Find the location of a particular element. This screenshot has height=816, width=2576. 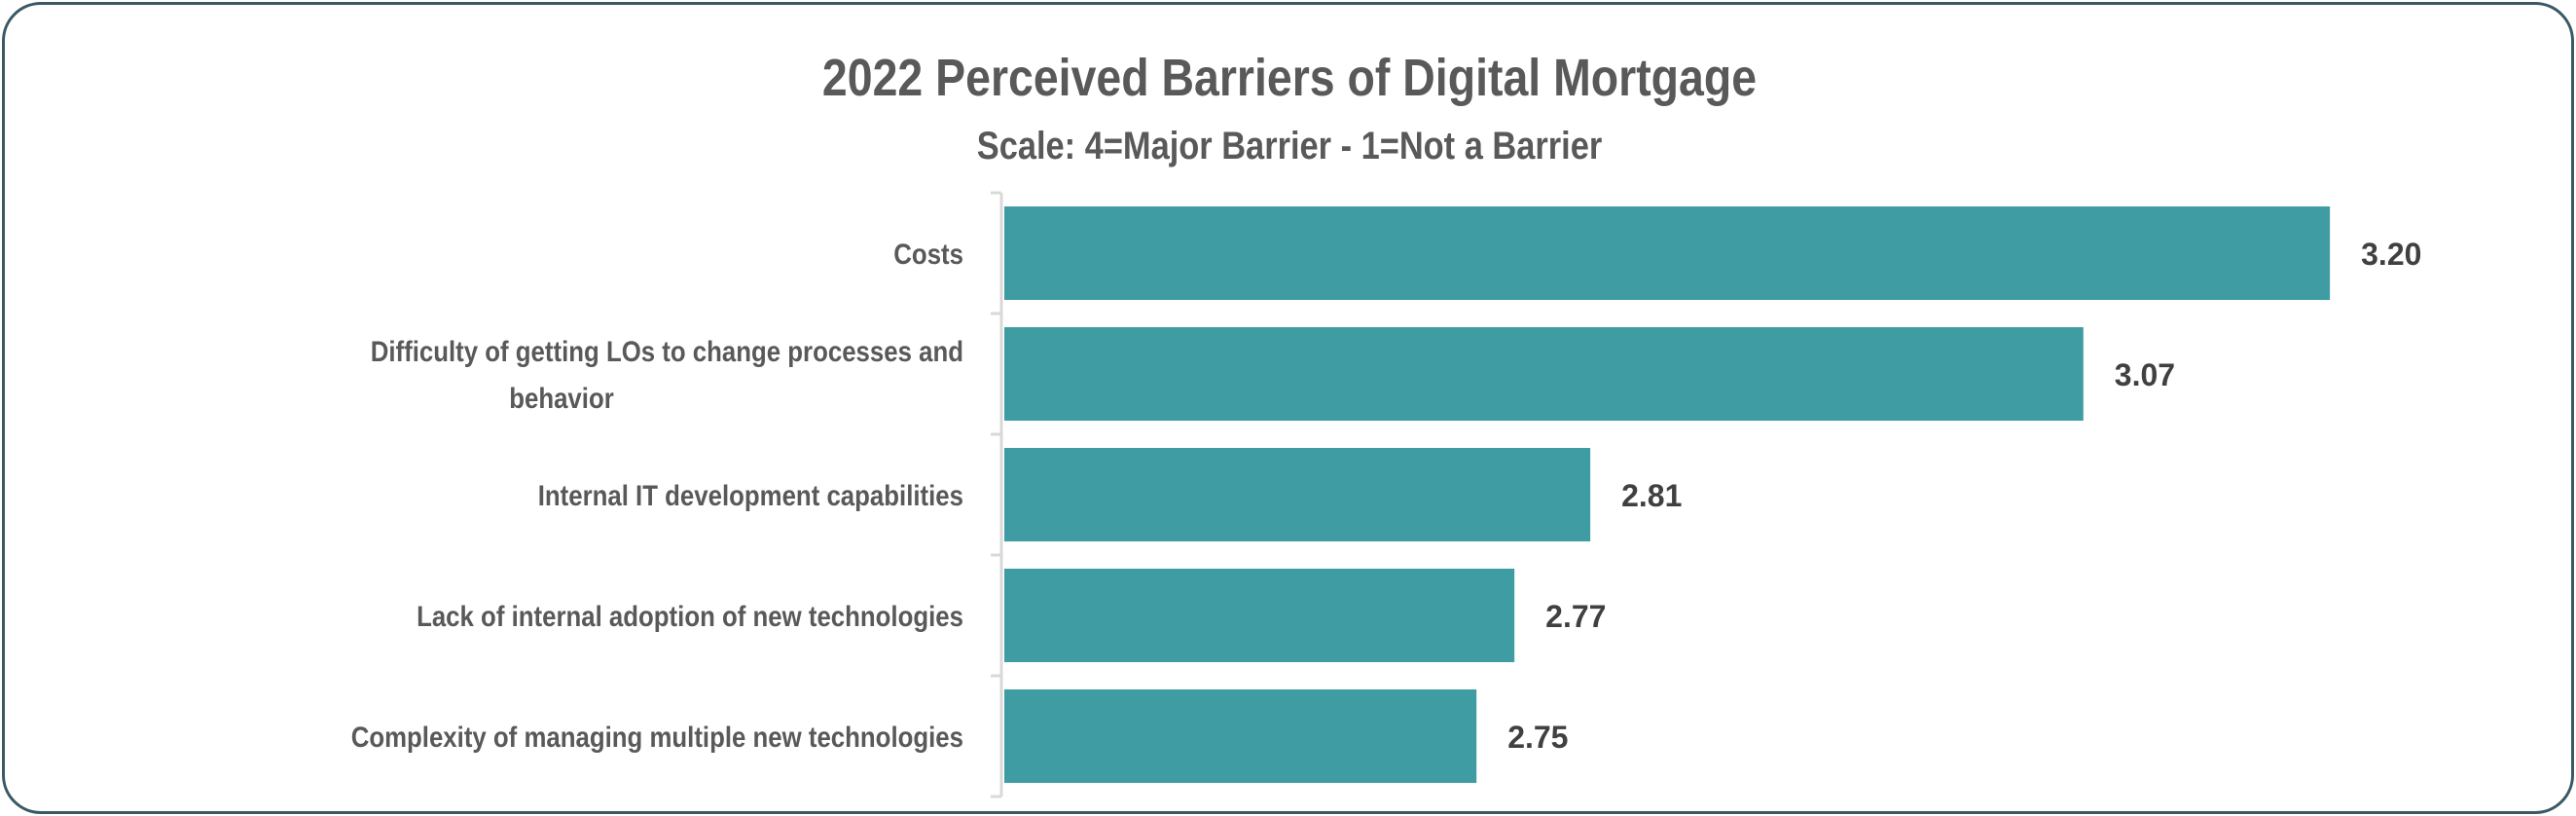

data-label: 2.75 is located at coordinates (1537, 737).